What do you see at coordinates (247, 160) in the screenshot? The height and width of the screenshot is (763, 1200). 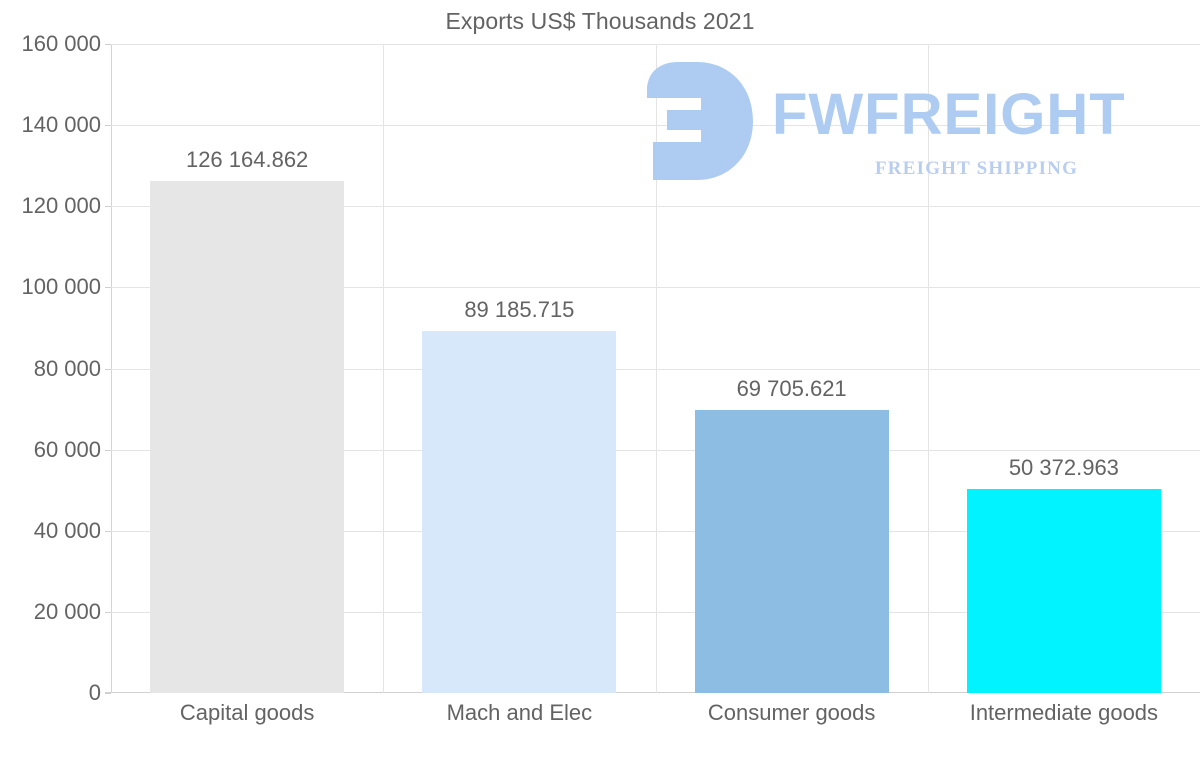 I see `bar-value-label: 126 164.862` at bounding box center [247, 160].